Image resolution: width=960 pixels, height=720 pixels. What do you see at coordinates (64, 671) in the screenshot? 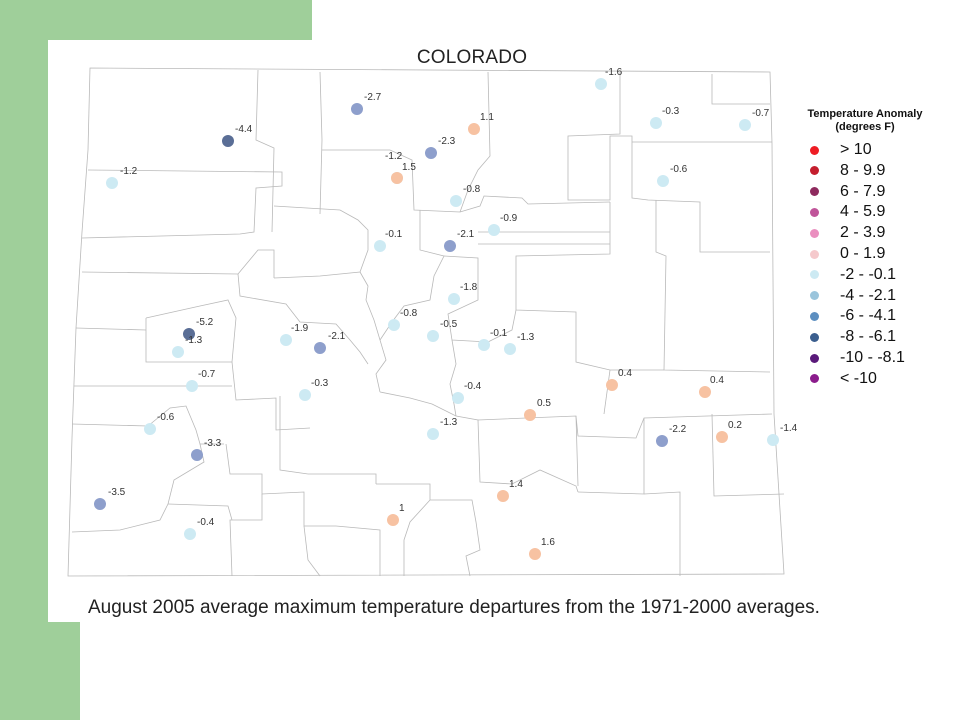
I see `slide-decoration-bottom` at bounding box center [64, 671].